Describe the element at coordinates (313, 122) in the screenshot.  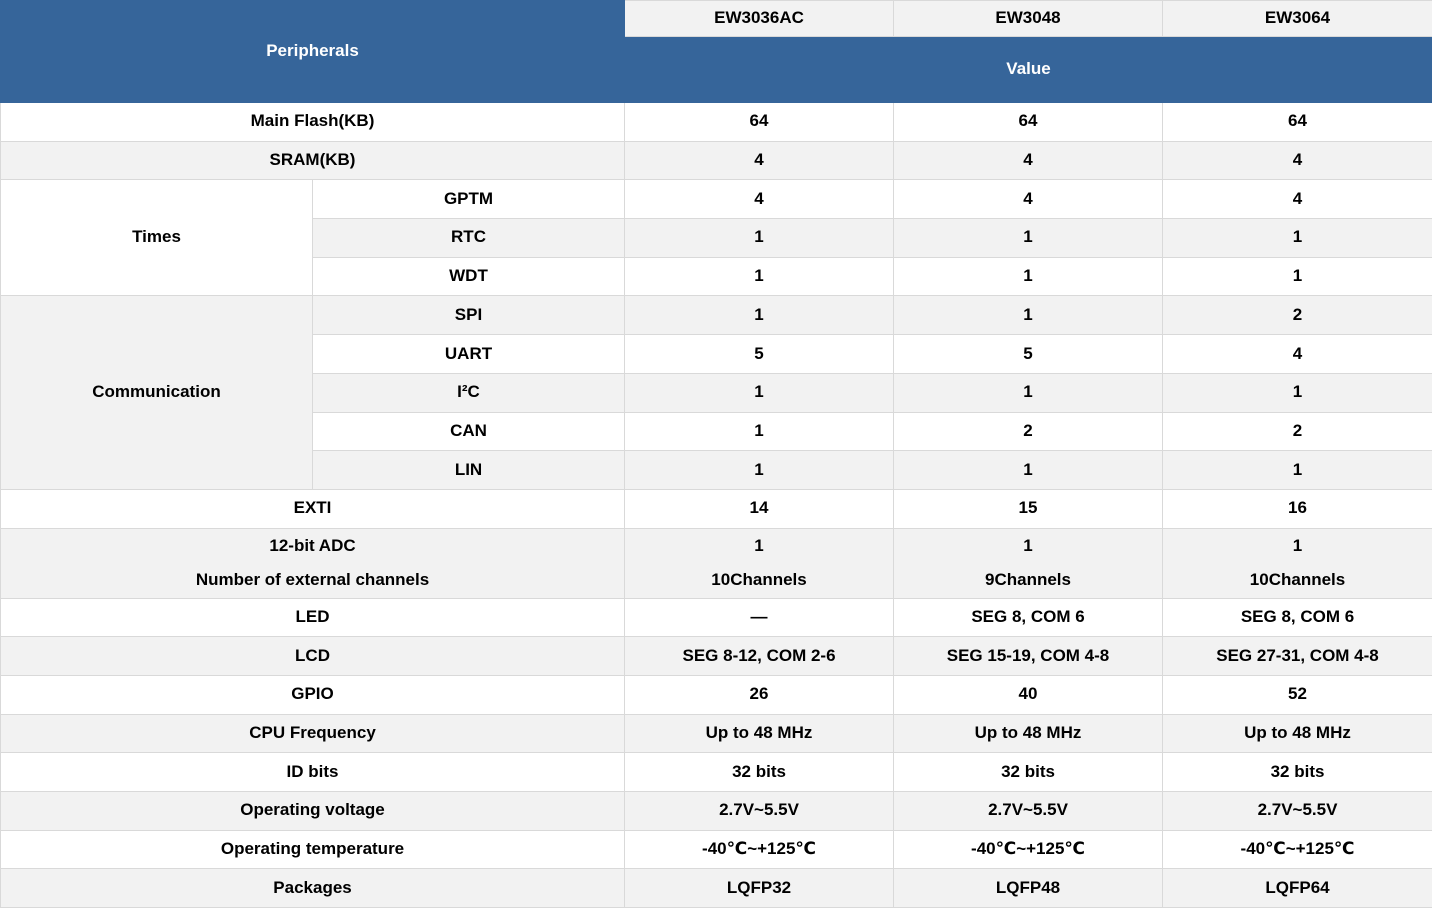
I see `row-label-main-flash: Main Flash(KB)` at that location.